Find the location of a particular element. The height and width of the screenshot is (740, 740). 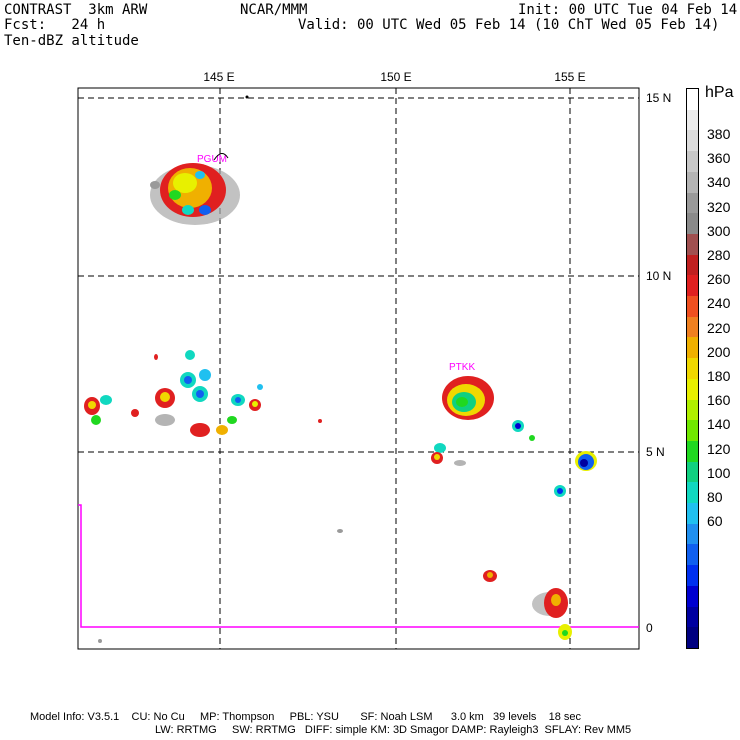

init-time: Init: 00 UTC Tue 04 Feb 14 is located at coordinates (628, 10).